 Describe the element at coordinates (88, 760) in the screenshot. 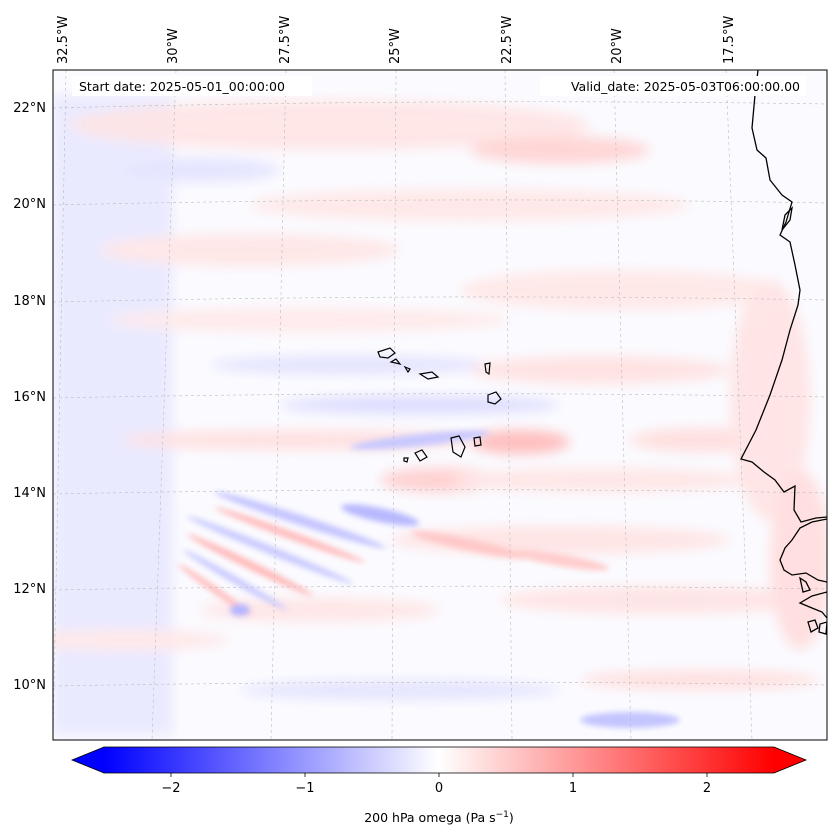

I see `colorbar-min-extend` at that location.